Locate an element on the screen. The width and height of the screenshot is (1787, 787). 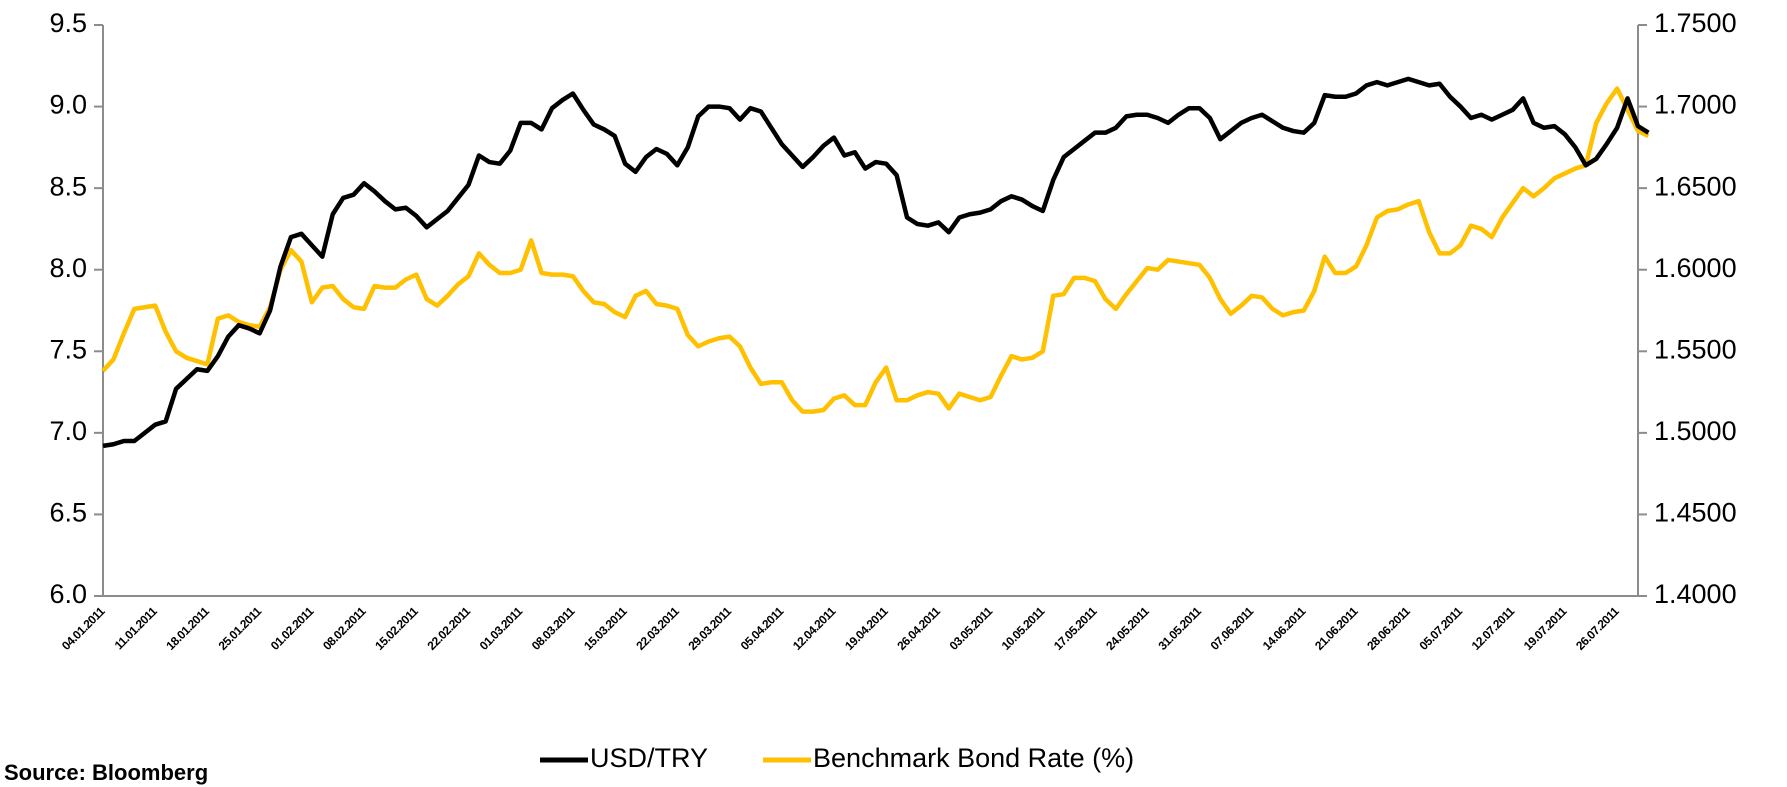
y2-tick-label: 1.7500 is located at coordinates (1695, 23).